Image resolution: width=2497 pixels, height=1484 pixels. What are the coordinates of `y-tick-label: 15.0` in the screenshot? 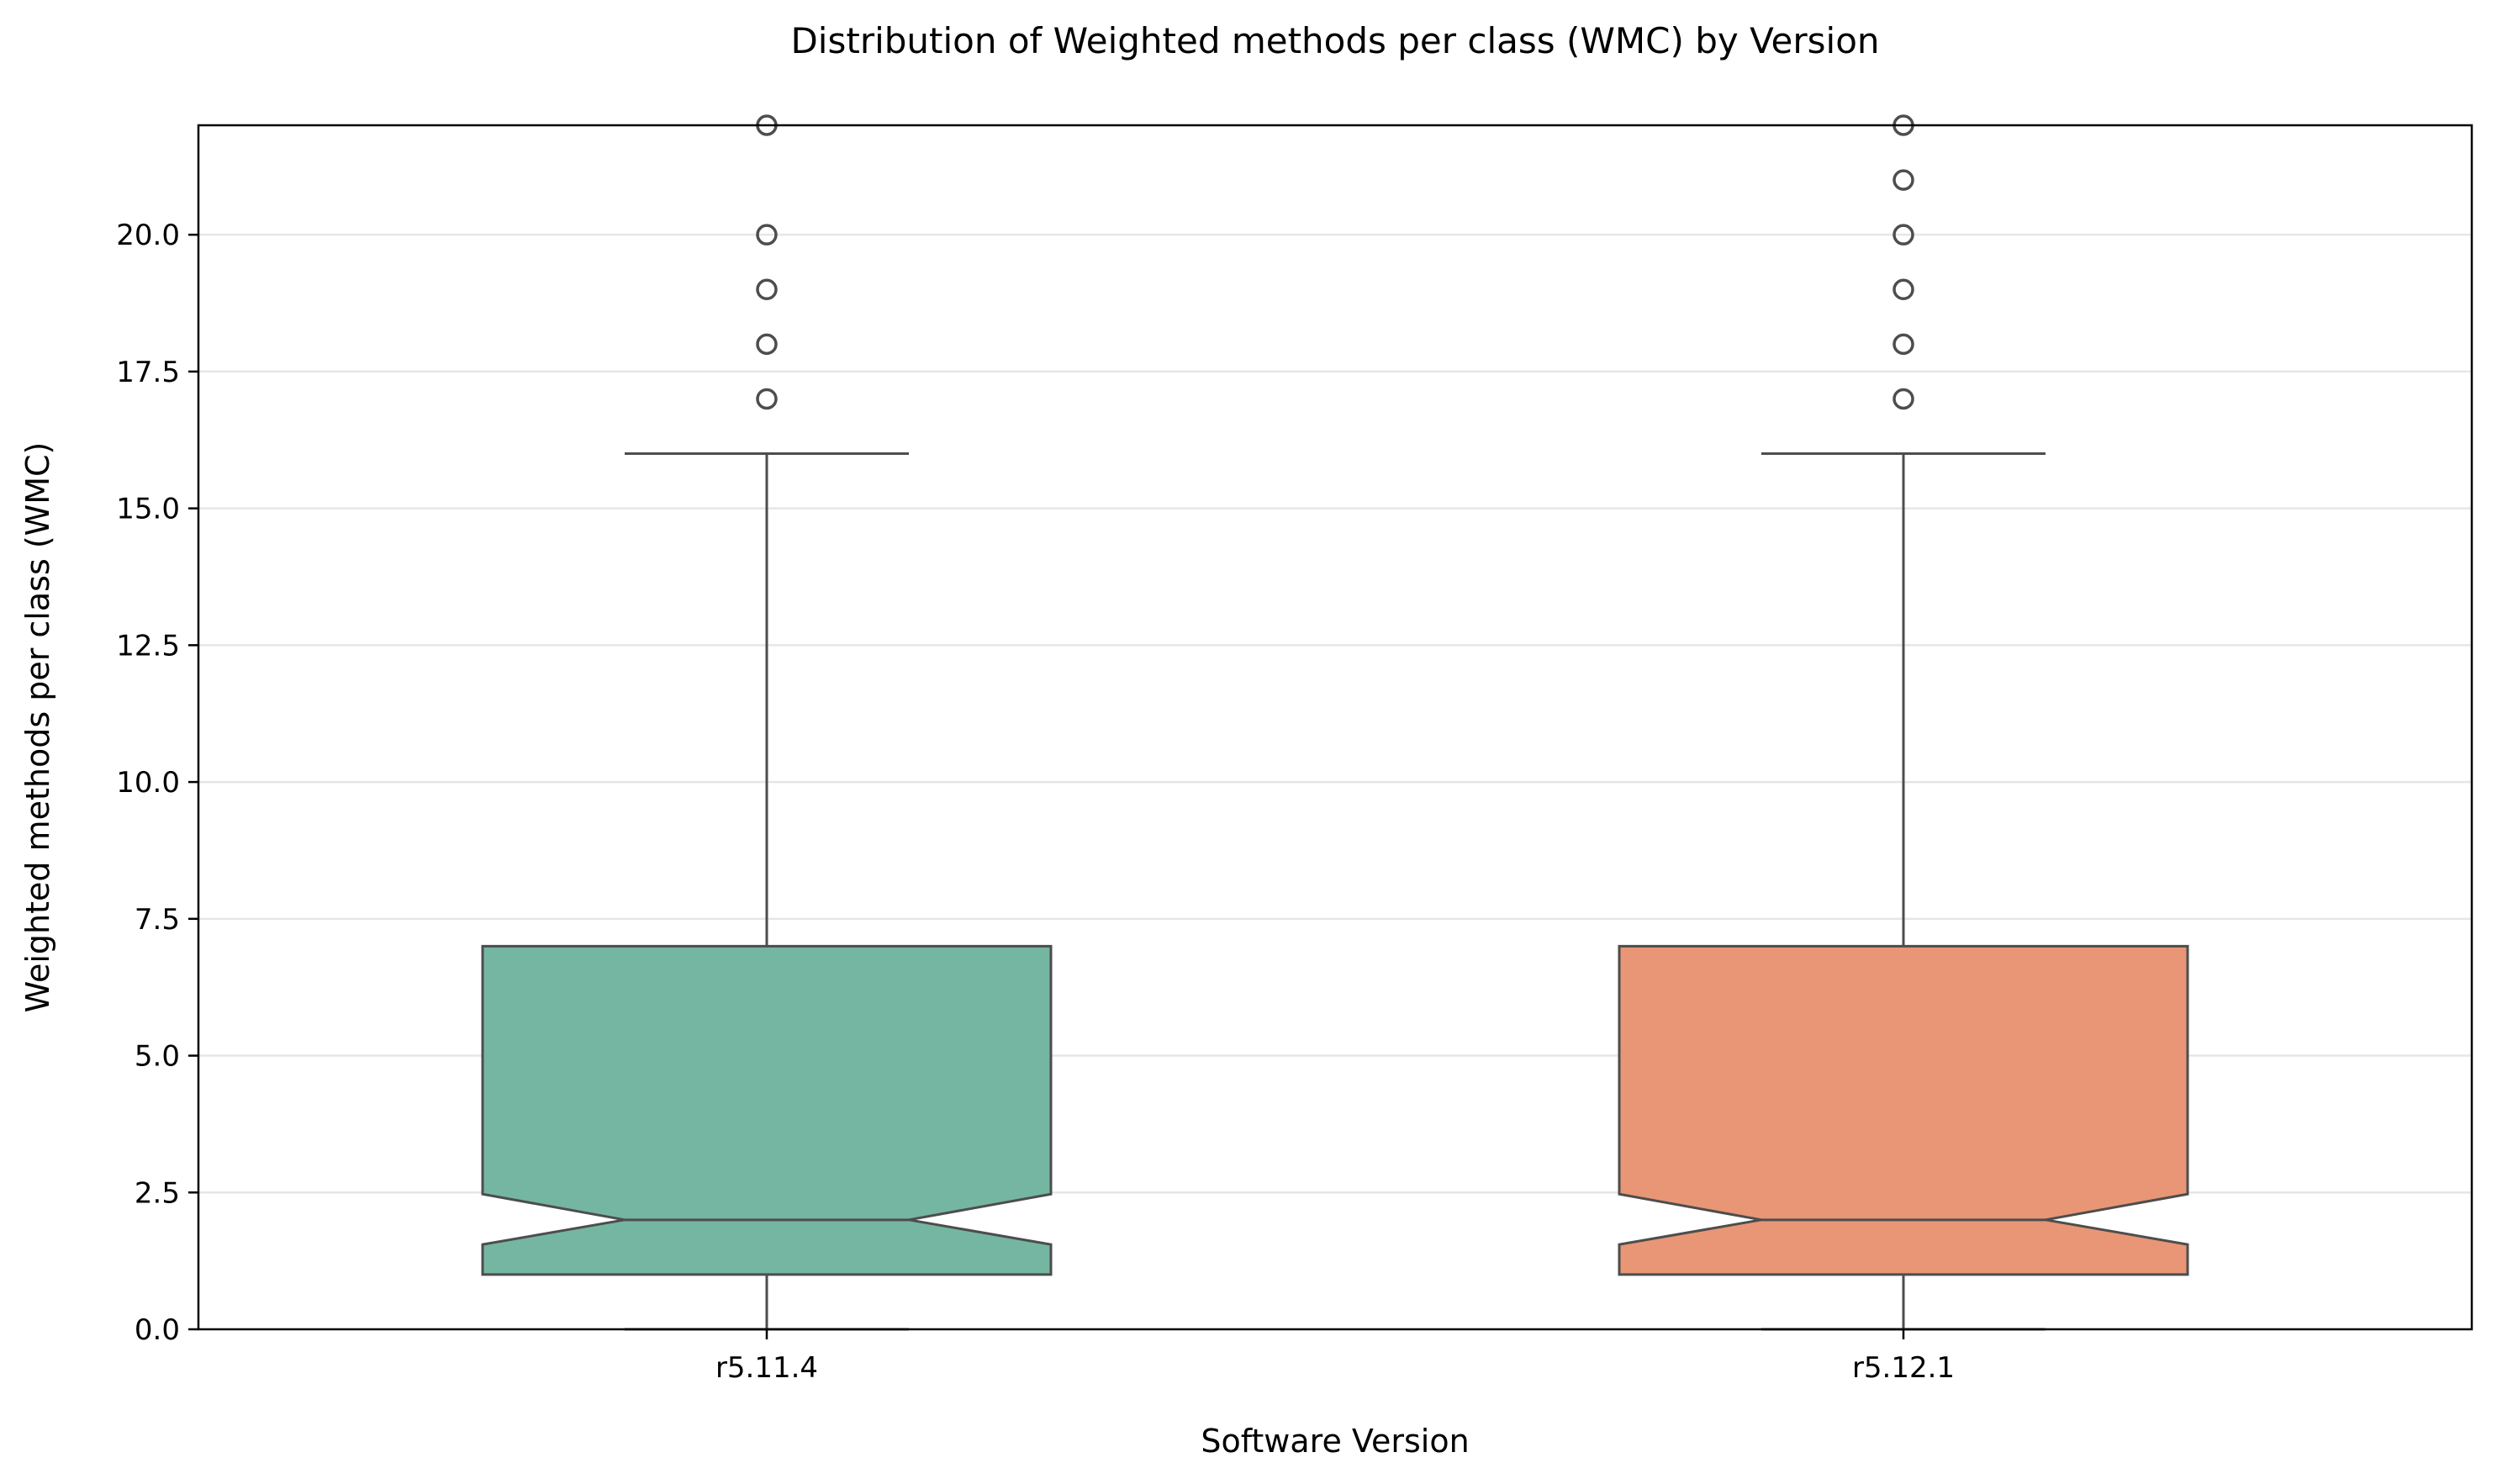 It's located at (148, 510).